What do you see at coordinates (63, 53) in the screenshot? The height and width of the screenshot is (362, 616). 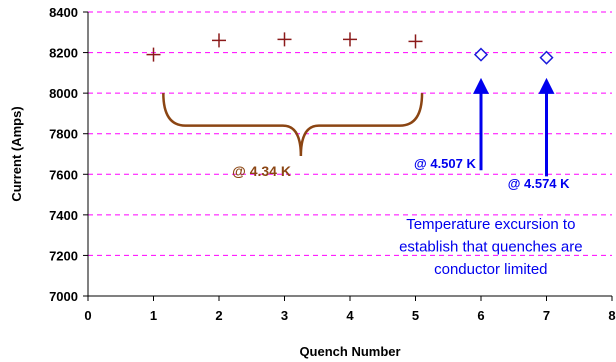 I see `y-tick-label: 8200` at bounding box center [63, 53].